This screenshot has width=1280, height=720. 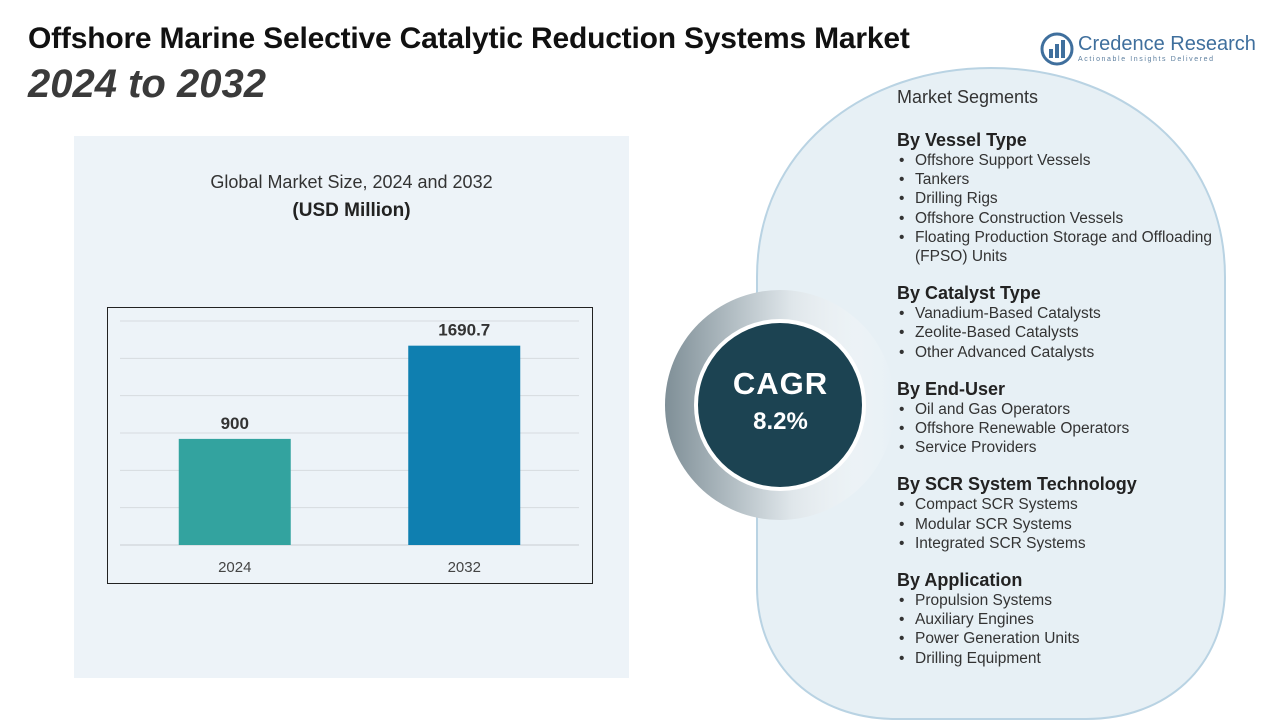 I want to click on segment-group-title: By End-User, so click(x=951, y=388).